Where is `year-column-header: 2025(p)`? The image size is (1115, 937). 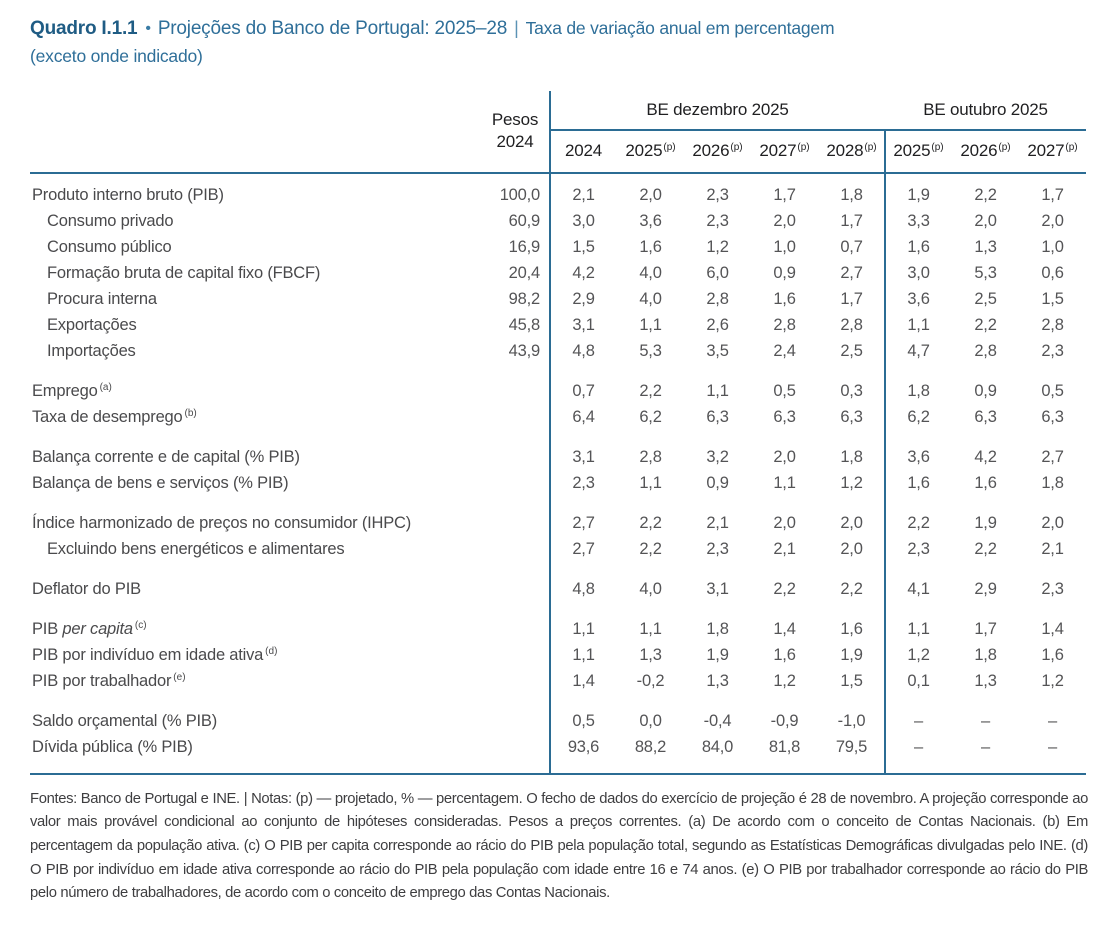 year-column-header: 2025(p) is located at coordinates (918, 151).